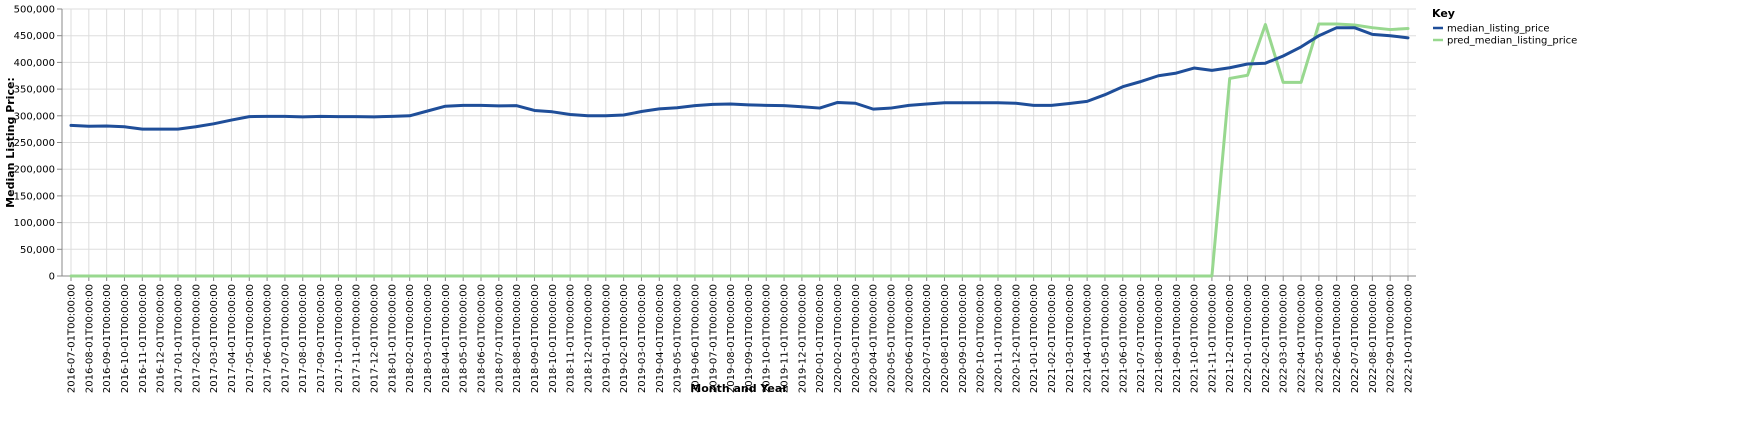 The width and height of the screenshot is (1759, 447). Describe the element at coordinates (517, 338) in the screenshot. I see `x-tick-label: 2018-08-01T00:00:00` at that location.